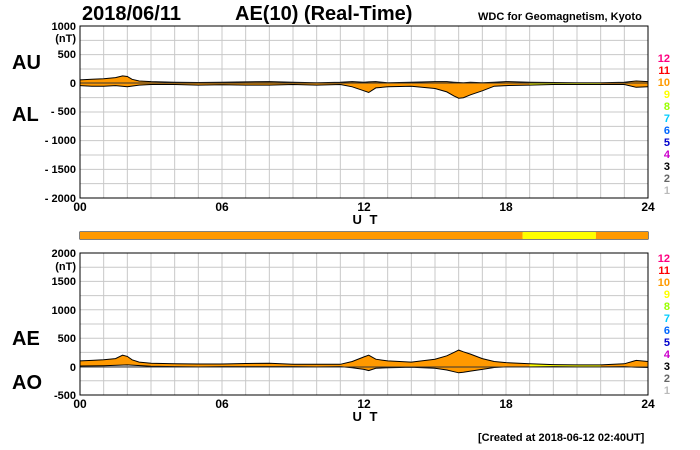 The width and height of the screenshot is (700, 450). What do you see at coordinates (364, 91) in the screenshot?
I see `series-line-lower` at bounding box center [364, 91].